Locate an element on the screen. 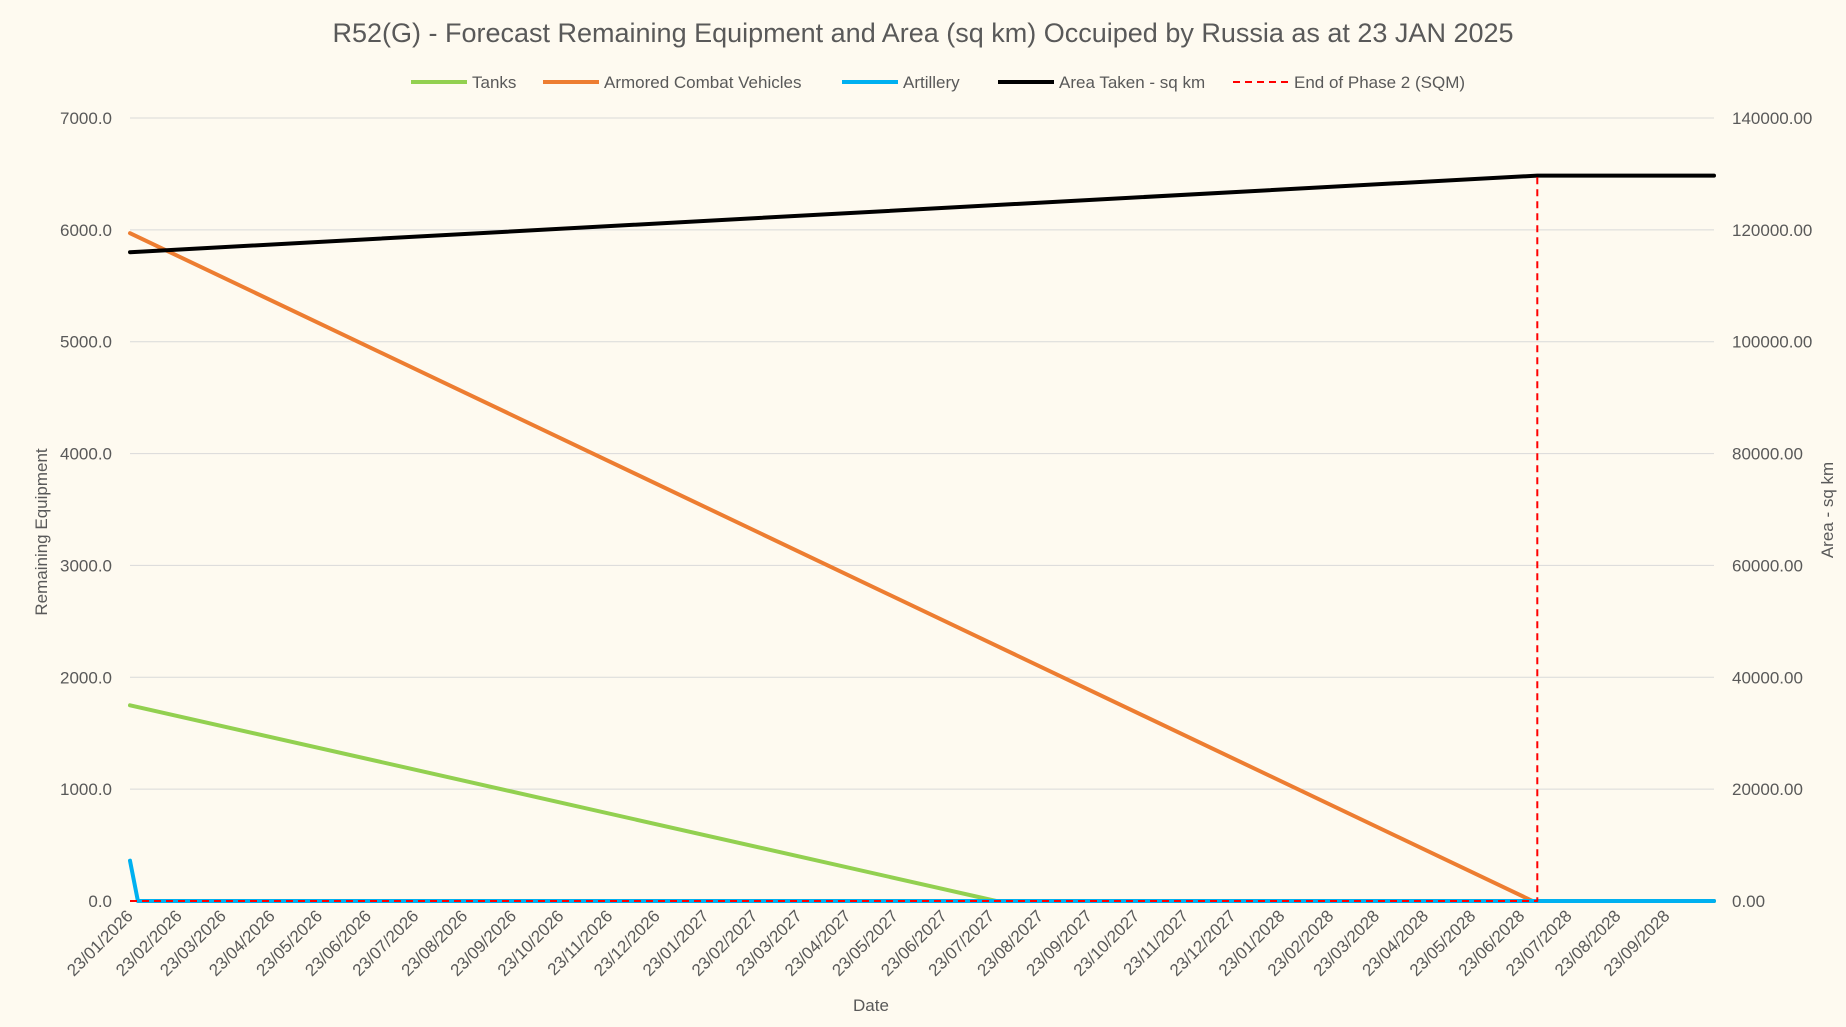 The height and width of the screenshot is (1027, 1846). y-tick-label: 4000.0 is located at coordinates (86, 454).